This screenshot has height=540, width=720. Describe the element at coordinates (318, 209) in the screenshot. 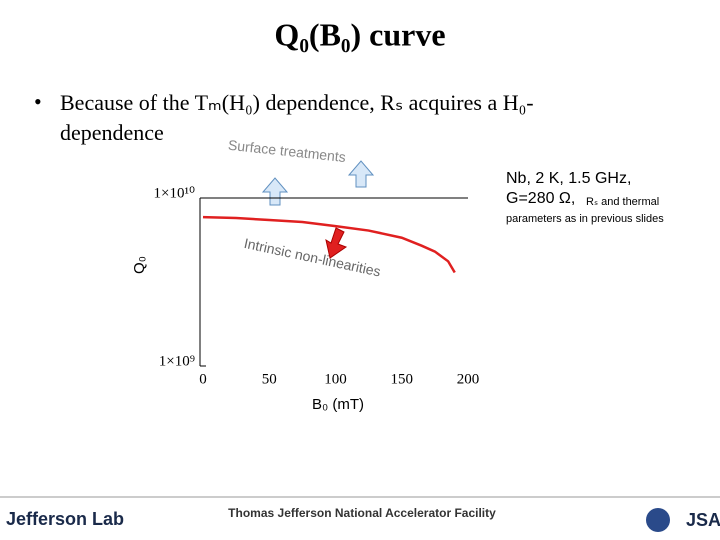

I see `arrows` at that location.